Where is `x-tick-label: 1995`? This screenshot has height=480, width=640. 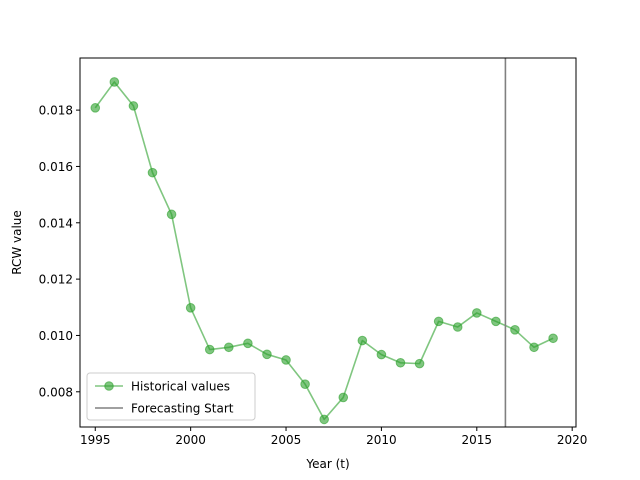
x-tick-label: 1995 is located at coordinates (95, 440).